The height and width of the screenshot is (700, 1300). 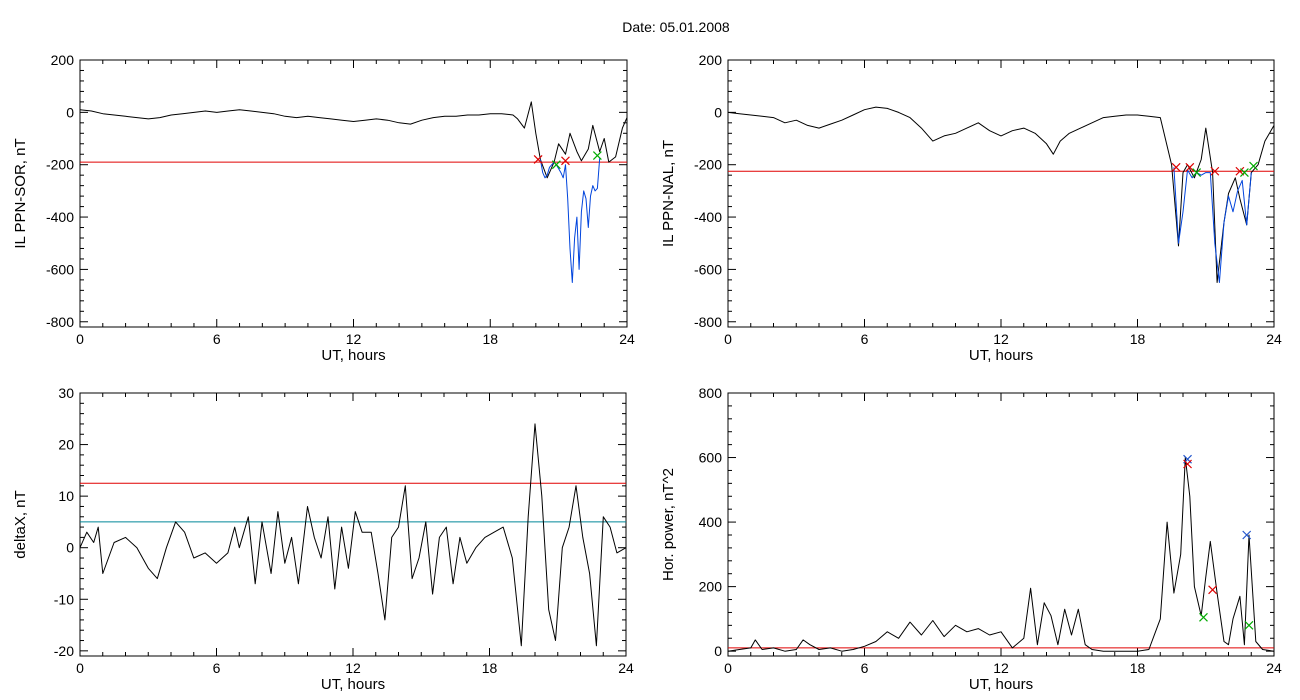 What do you see at coordinates (668, 524) in the screenshot?
I see `y-axis-label: Hor. power, nT^2` at bounding box center [668, 524].